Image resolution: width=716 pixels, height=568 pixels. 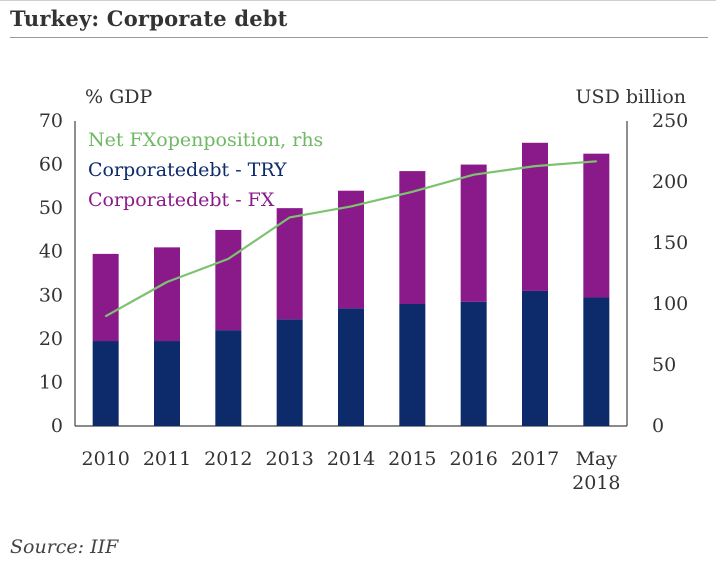 I want to click on legend-entry: Corporatedebt - TRY, so click(x=187, y=170).